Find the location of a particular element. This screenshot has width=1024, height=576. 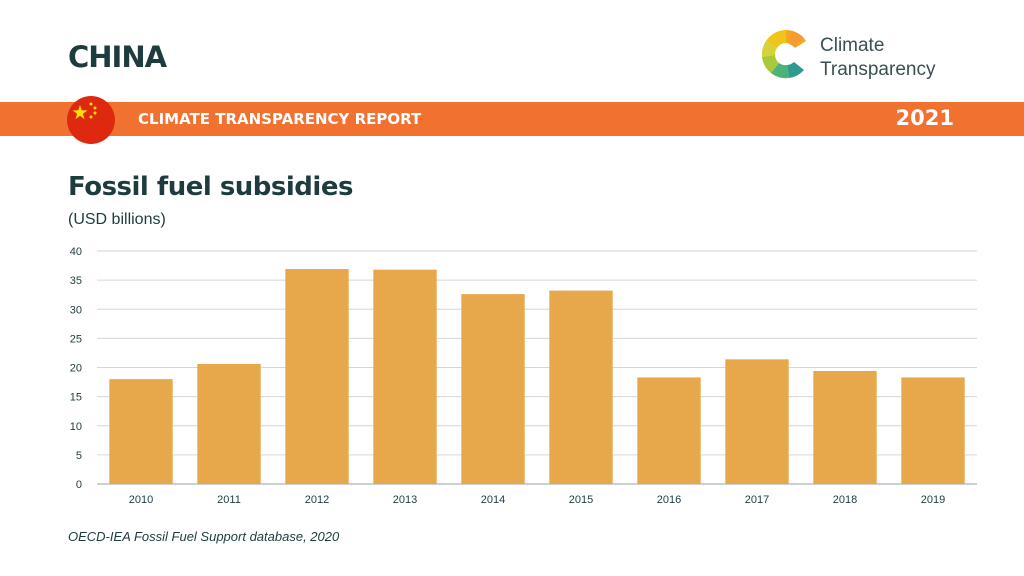

climate-transparency-logo: Climate Transparency is located at coordinates (863, 56).